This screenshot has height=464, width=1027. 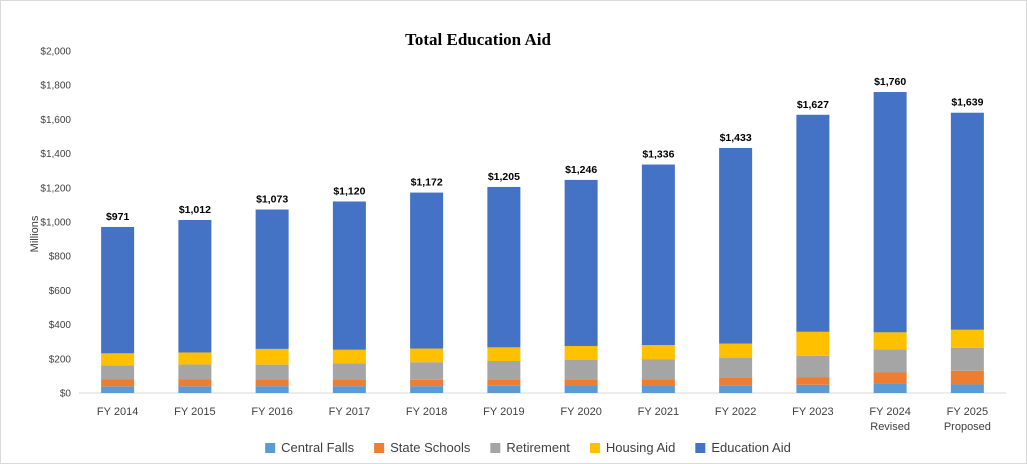 What do you see at coordinates (60, 359) in the screenshot?
I see `y-tick-label: $200` at bounding box center [60, 359].